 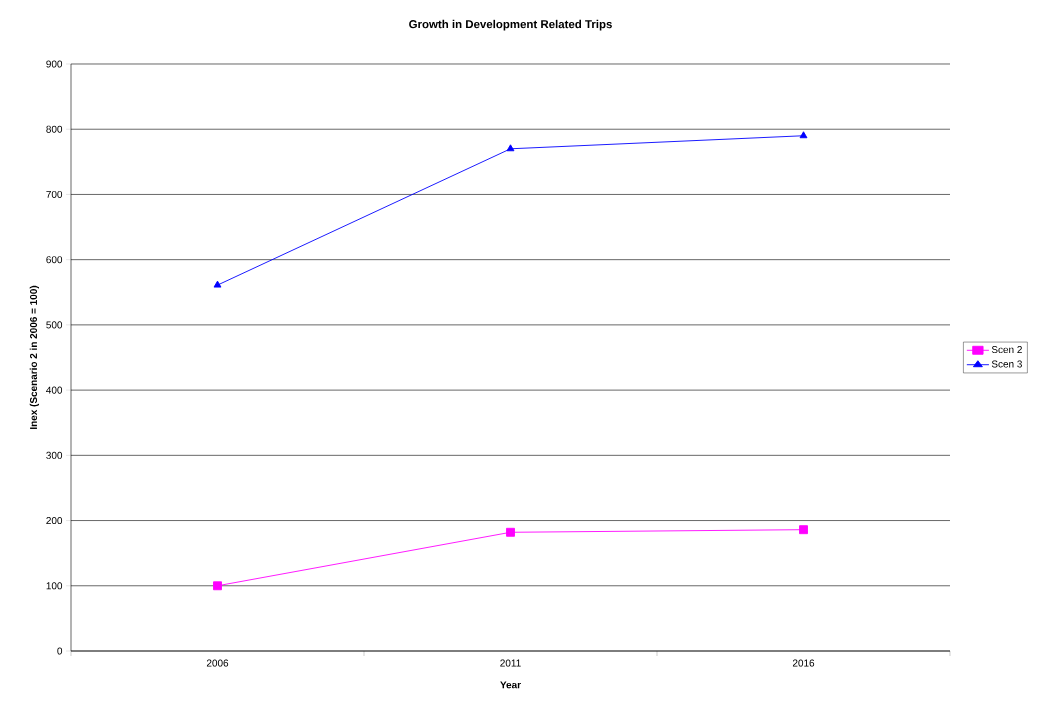 What do you see at coordinates (54, 390) in the screenshot?
I see `y-tick-label: 400` at bounding box center [54, 390].